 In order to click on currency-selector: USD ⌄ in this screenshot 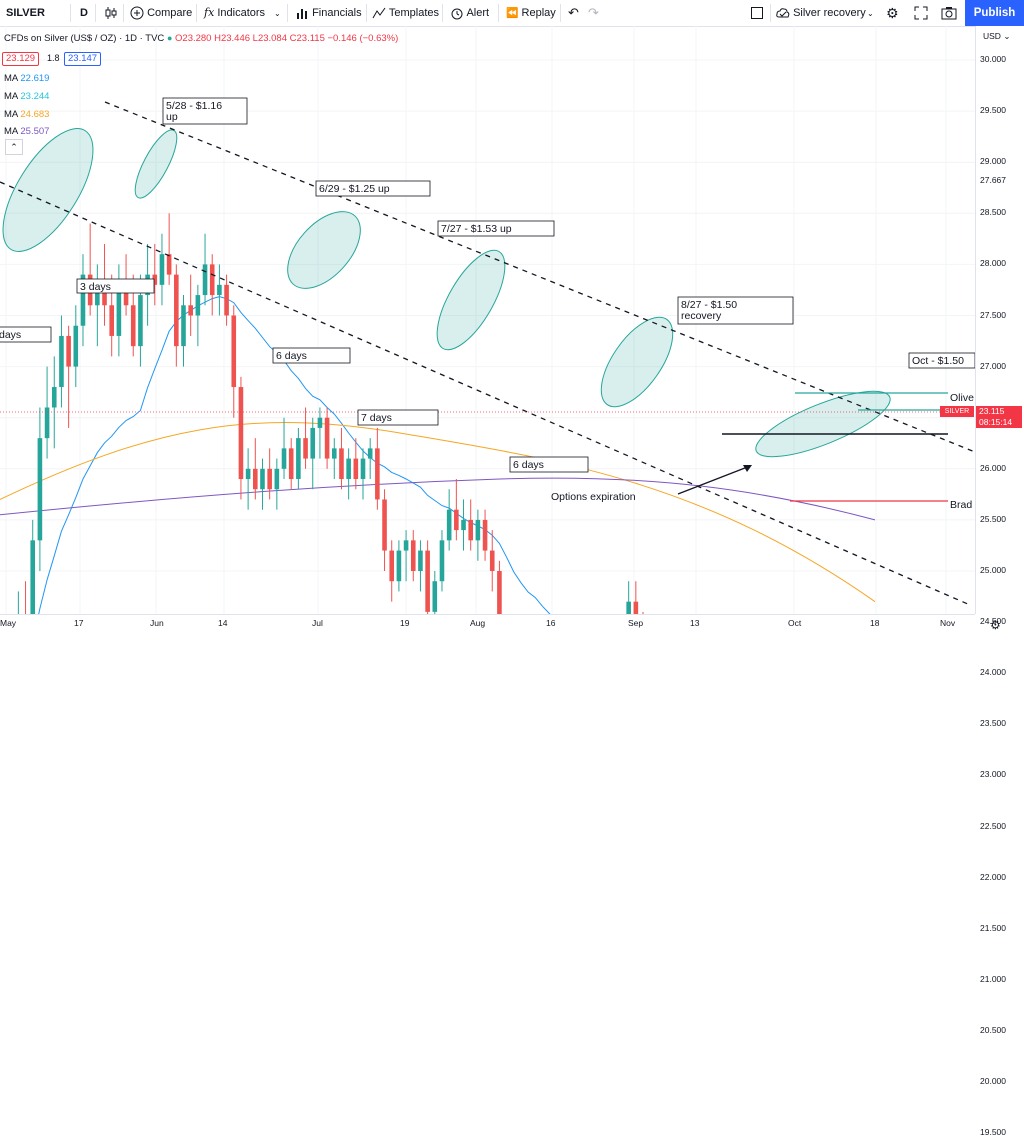, I will do `click(997, 36)`.